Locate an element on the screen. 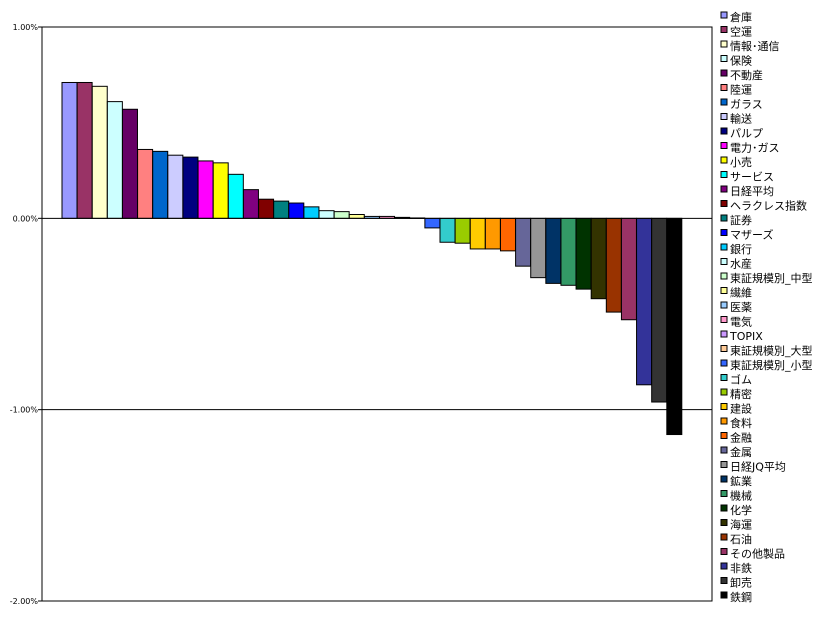  legend-label: 建設 is located at coordinates (741, 409).